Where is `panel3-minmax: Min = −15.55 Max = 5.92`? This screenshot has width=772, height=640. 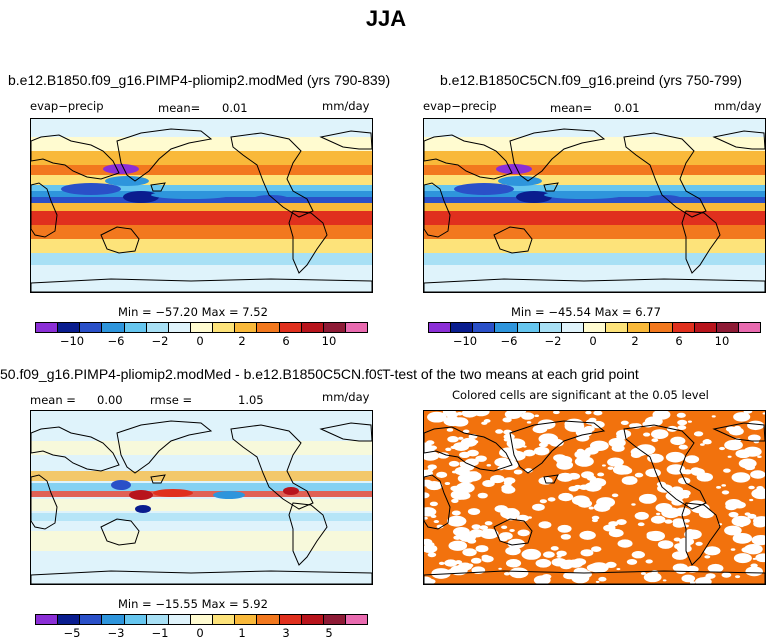 panel3-minmax: Min = −15.55 Max = 5.92 is located at coordinates (193, 604).